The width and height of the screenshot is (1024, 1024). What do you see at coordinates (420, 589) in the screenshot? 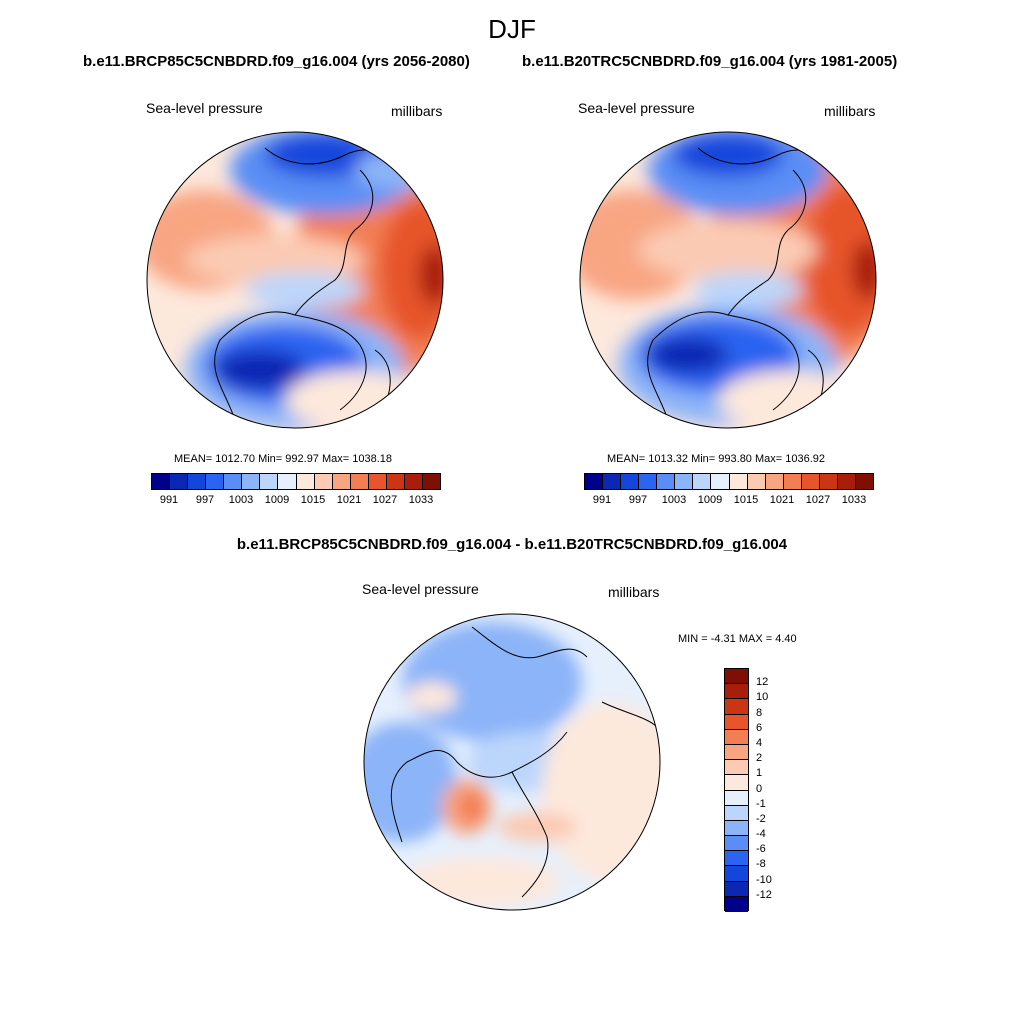
I see `panel3-variable-label: Sea-level pressure` at bounding box center [420, 589].